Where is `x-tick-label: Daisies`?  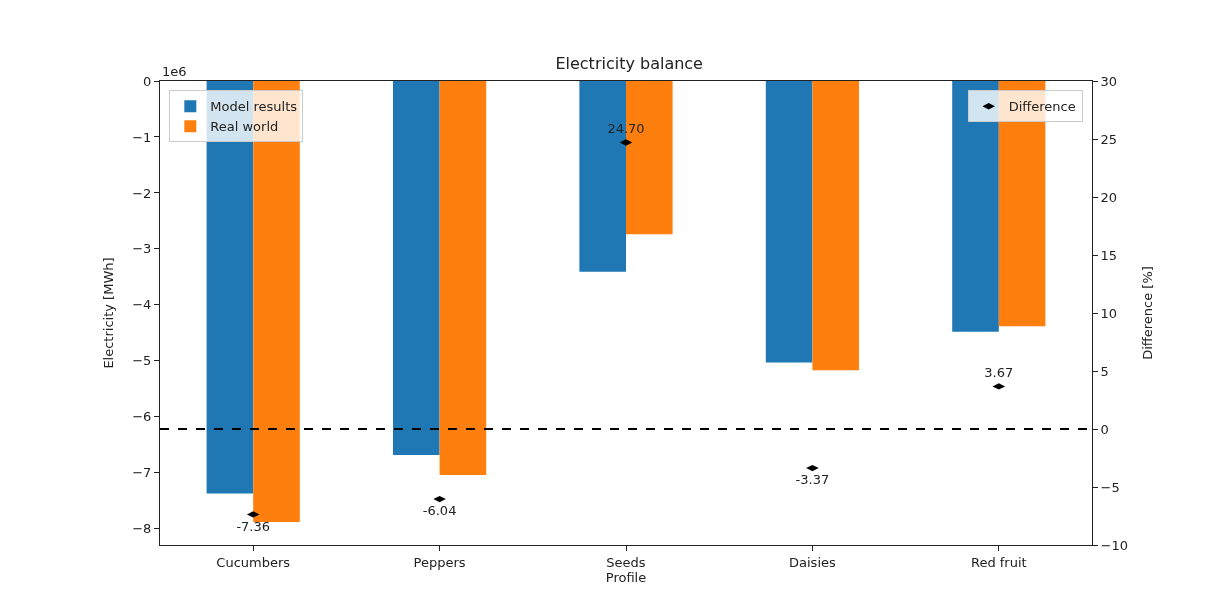 x-tick-label: Daisies is located at coordinates (812, 562).